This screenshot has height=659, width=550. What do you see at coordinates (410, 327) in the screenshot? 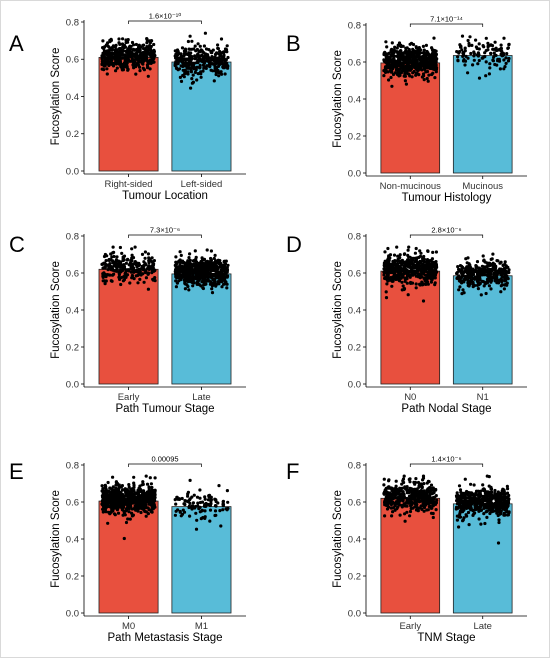
I see `bar-n0` at bounding box center [410, 327].